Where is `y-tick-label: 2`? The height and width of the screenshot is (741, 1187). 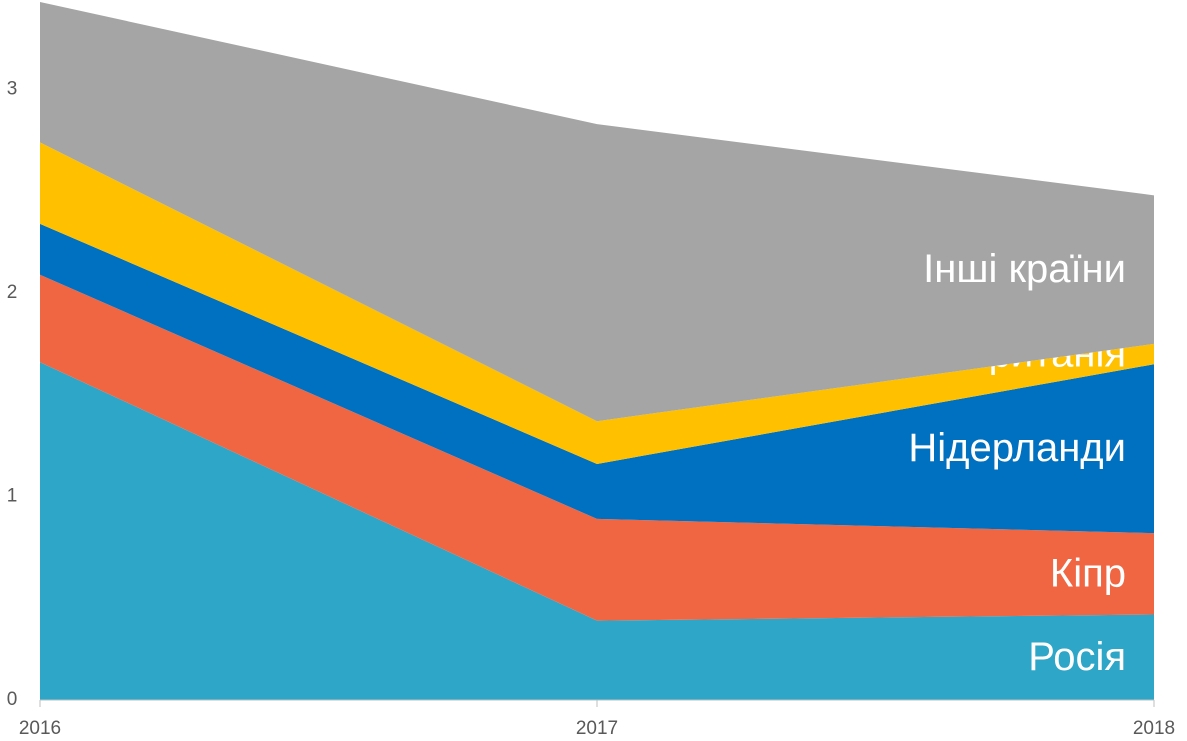 y-tick-label: 2 is located at coordinates (12, 292).